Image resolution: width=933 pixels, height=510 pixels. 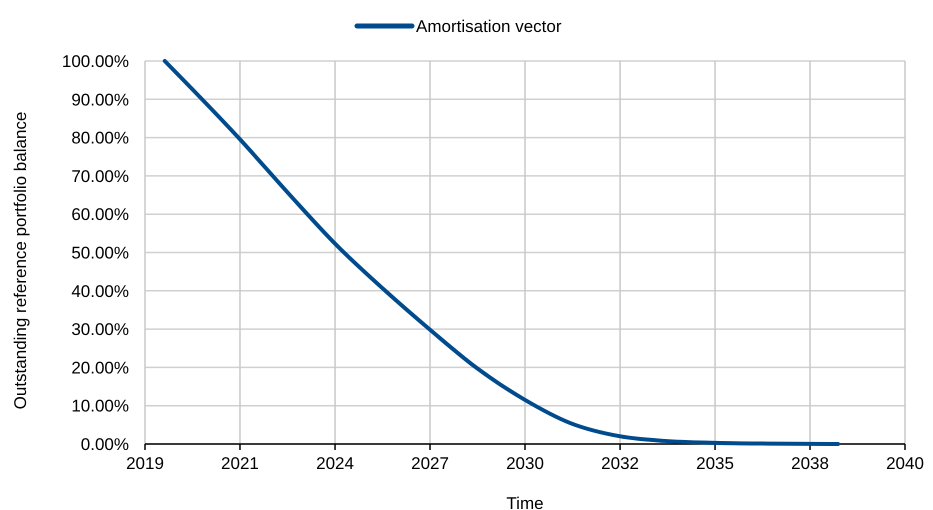 I want to click on y-tick-label: 0.00%, so click(x=104, y=444).